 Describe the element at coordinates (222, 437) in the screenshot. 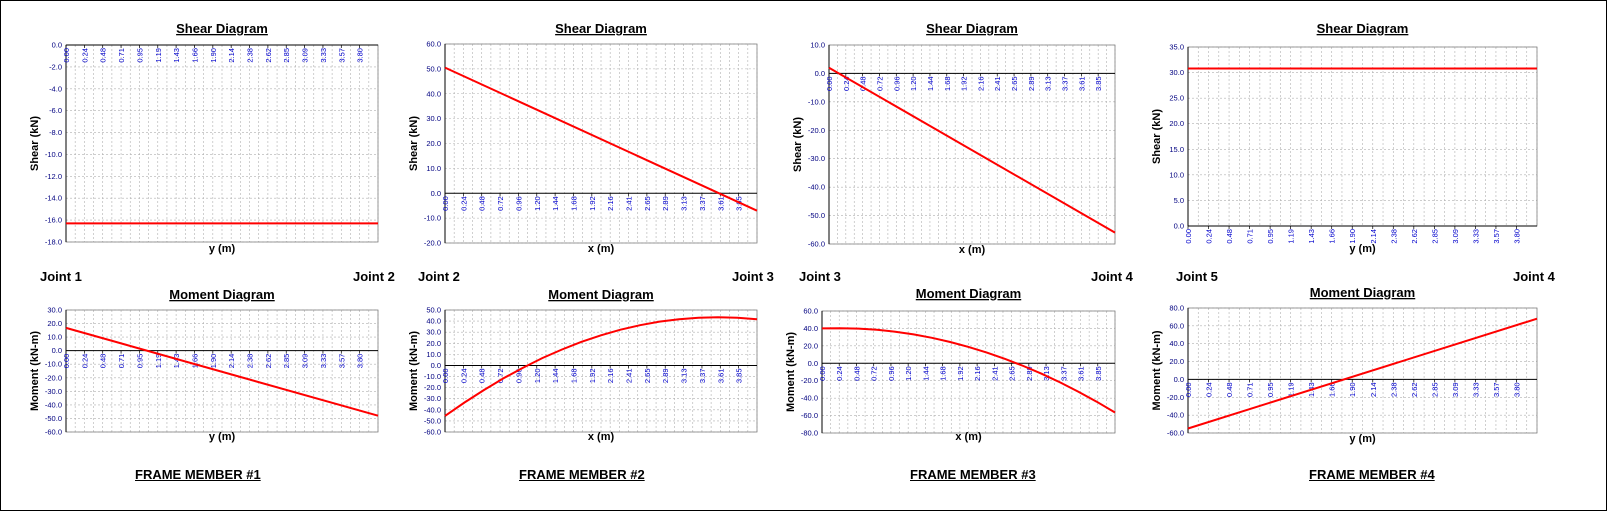

I see `x-axis-label: y (m)` at that location.